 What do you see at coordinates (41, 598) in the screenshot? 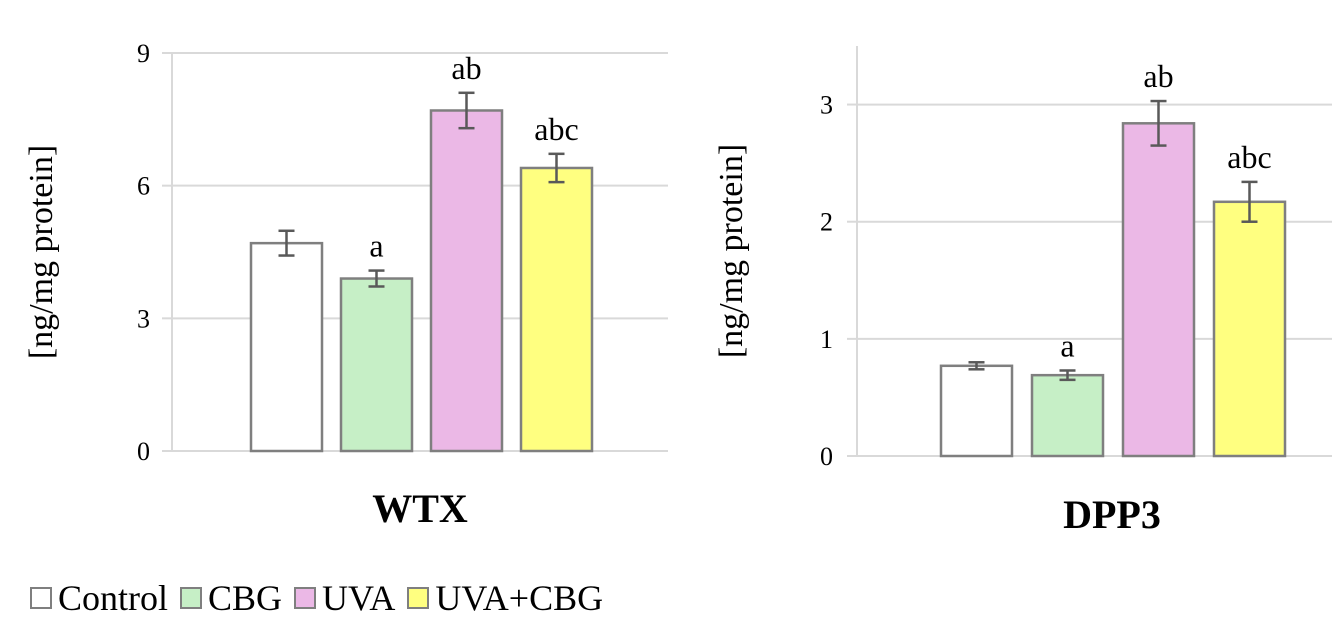
I see `legend-swatch-control` at bounding box center [41, 598].